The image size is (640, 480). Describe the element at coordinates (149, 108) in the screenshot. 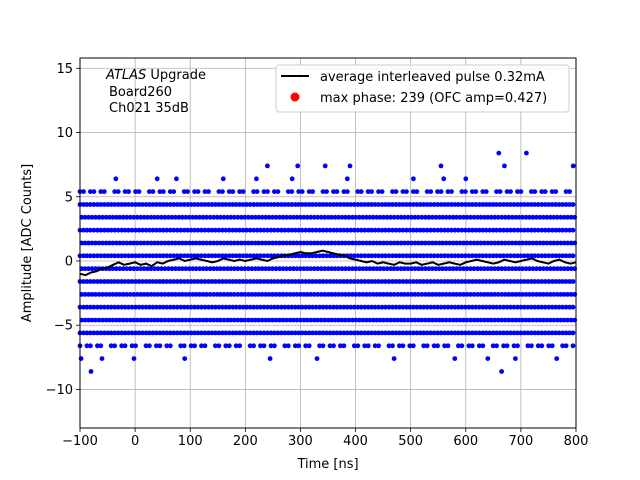

I see `annotation-channel: Ch021 35dB` at that location.